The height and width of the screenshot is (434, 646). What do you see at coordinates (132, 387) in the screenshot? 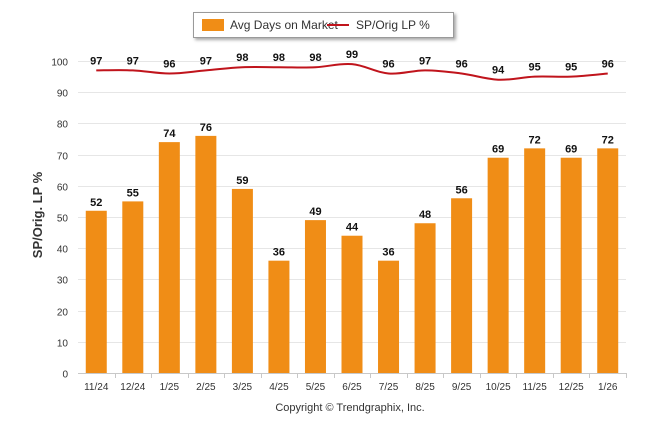
I see `x-tick-label: 12/24` at bounding box center [132, 387].